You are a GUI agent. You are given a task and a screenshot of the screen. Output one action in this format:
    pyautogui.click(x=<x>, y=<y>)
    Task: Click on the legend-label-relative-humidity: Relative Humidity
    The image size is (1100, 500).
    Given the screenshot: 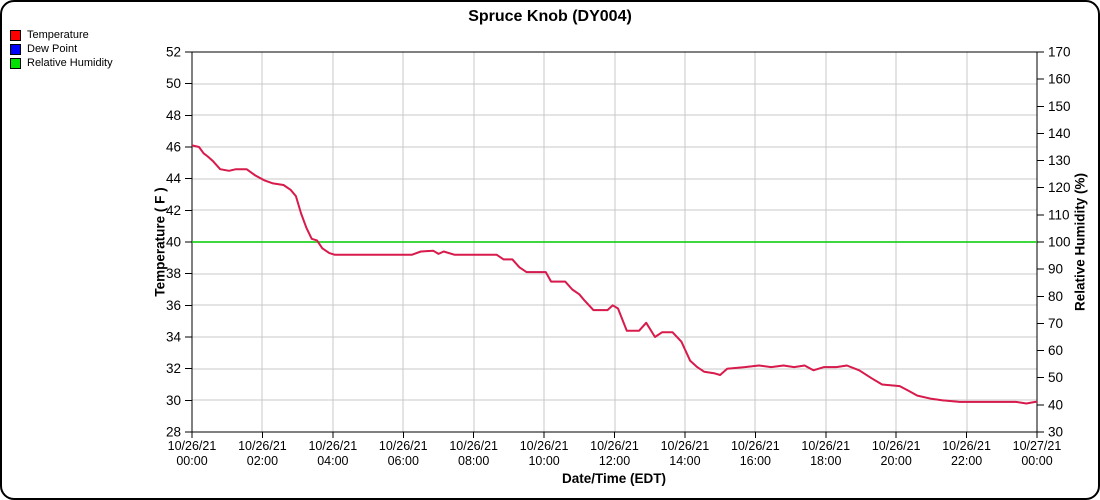 What is the action you would take?
    pyautogui.click(x=70, y=63)
    